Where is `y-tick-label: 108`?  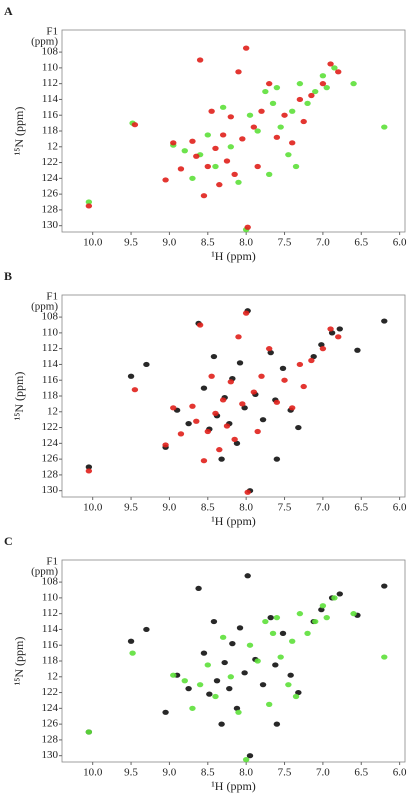 y-tick-label: 108 is located at coordinates (50, 582).